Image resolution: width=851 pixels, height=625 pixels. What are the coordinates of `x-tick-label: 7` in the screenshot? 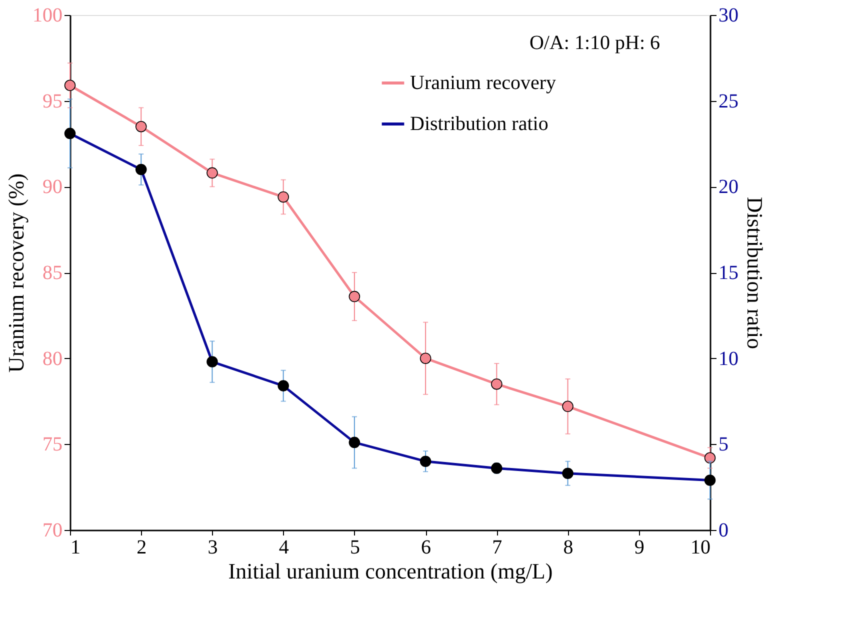 It's located at (497, 547).